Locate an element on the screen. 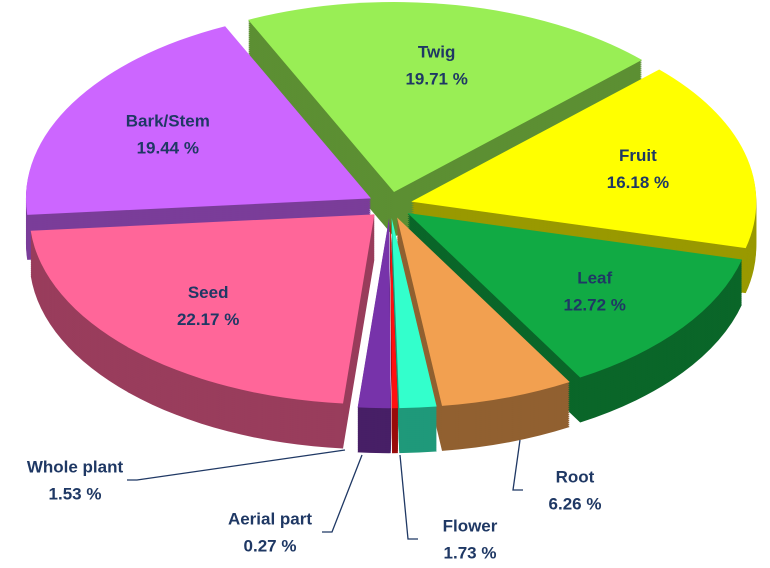 The height and width of the screenshot is (568, 770). slice-label: Flower is located at coordinates (470, 525).